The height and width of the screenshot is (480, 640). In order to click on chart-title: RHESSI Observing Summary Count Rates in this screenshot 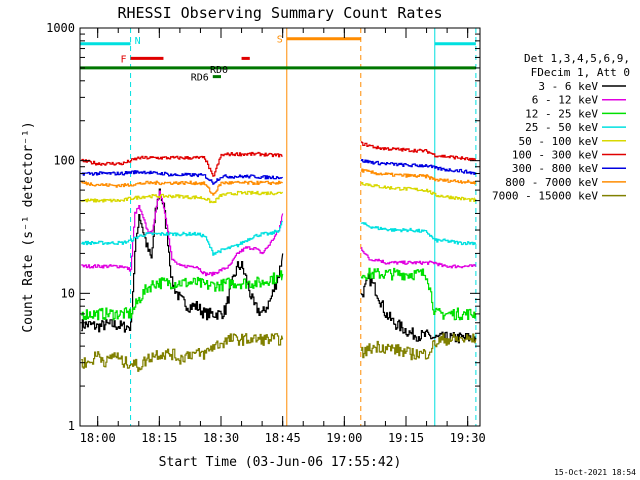, I will do `click(279, 13)`.